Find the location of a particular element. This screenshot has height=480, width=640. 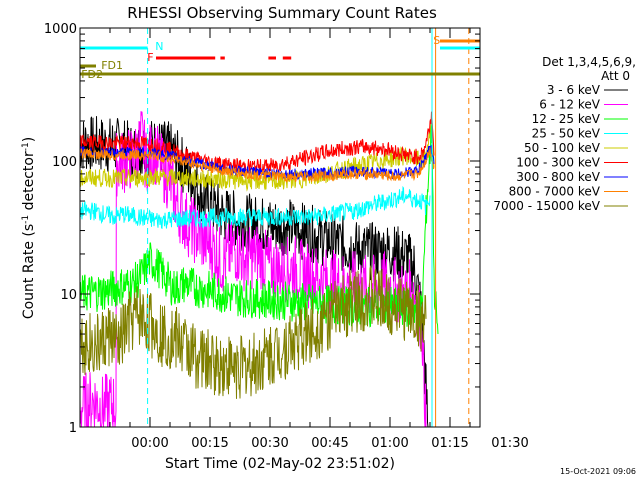

y-tick-label: 100 is located at coordinates (64, 162).